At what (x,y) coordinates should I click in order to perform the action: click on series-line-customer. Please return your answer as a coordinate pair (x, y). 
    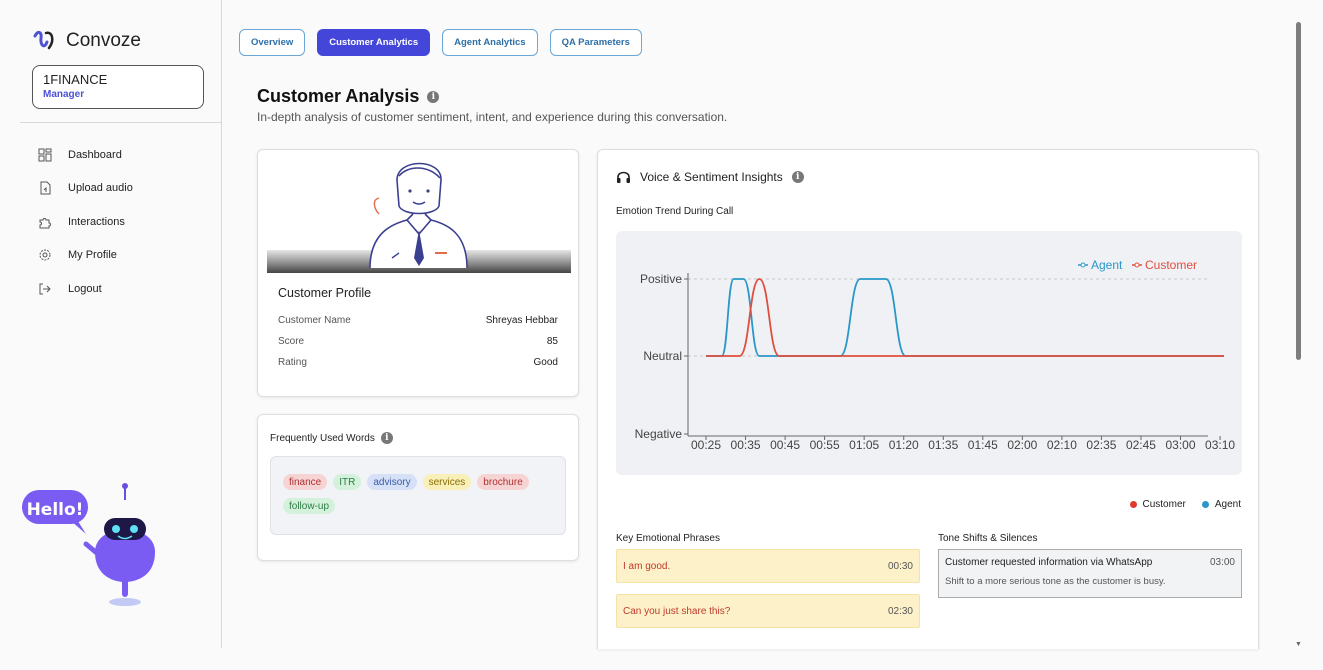
    Looking at the image, I should click on (965, 317).